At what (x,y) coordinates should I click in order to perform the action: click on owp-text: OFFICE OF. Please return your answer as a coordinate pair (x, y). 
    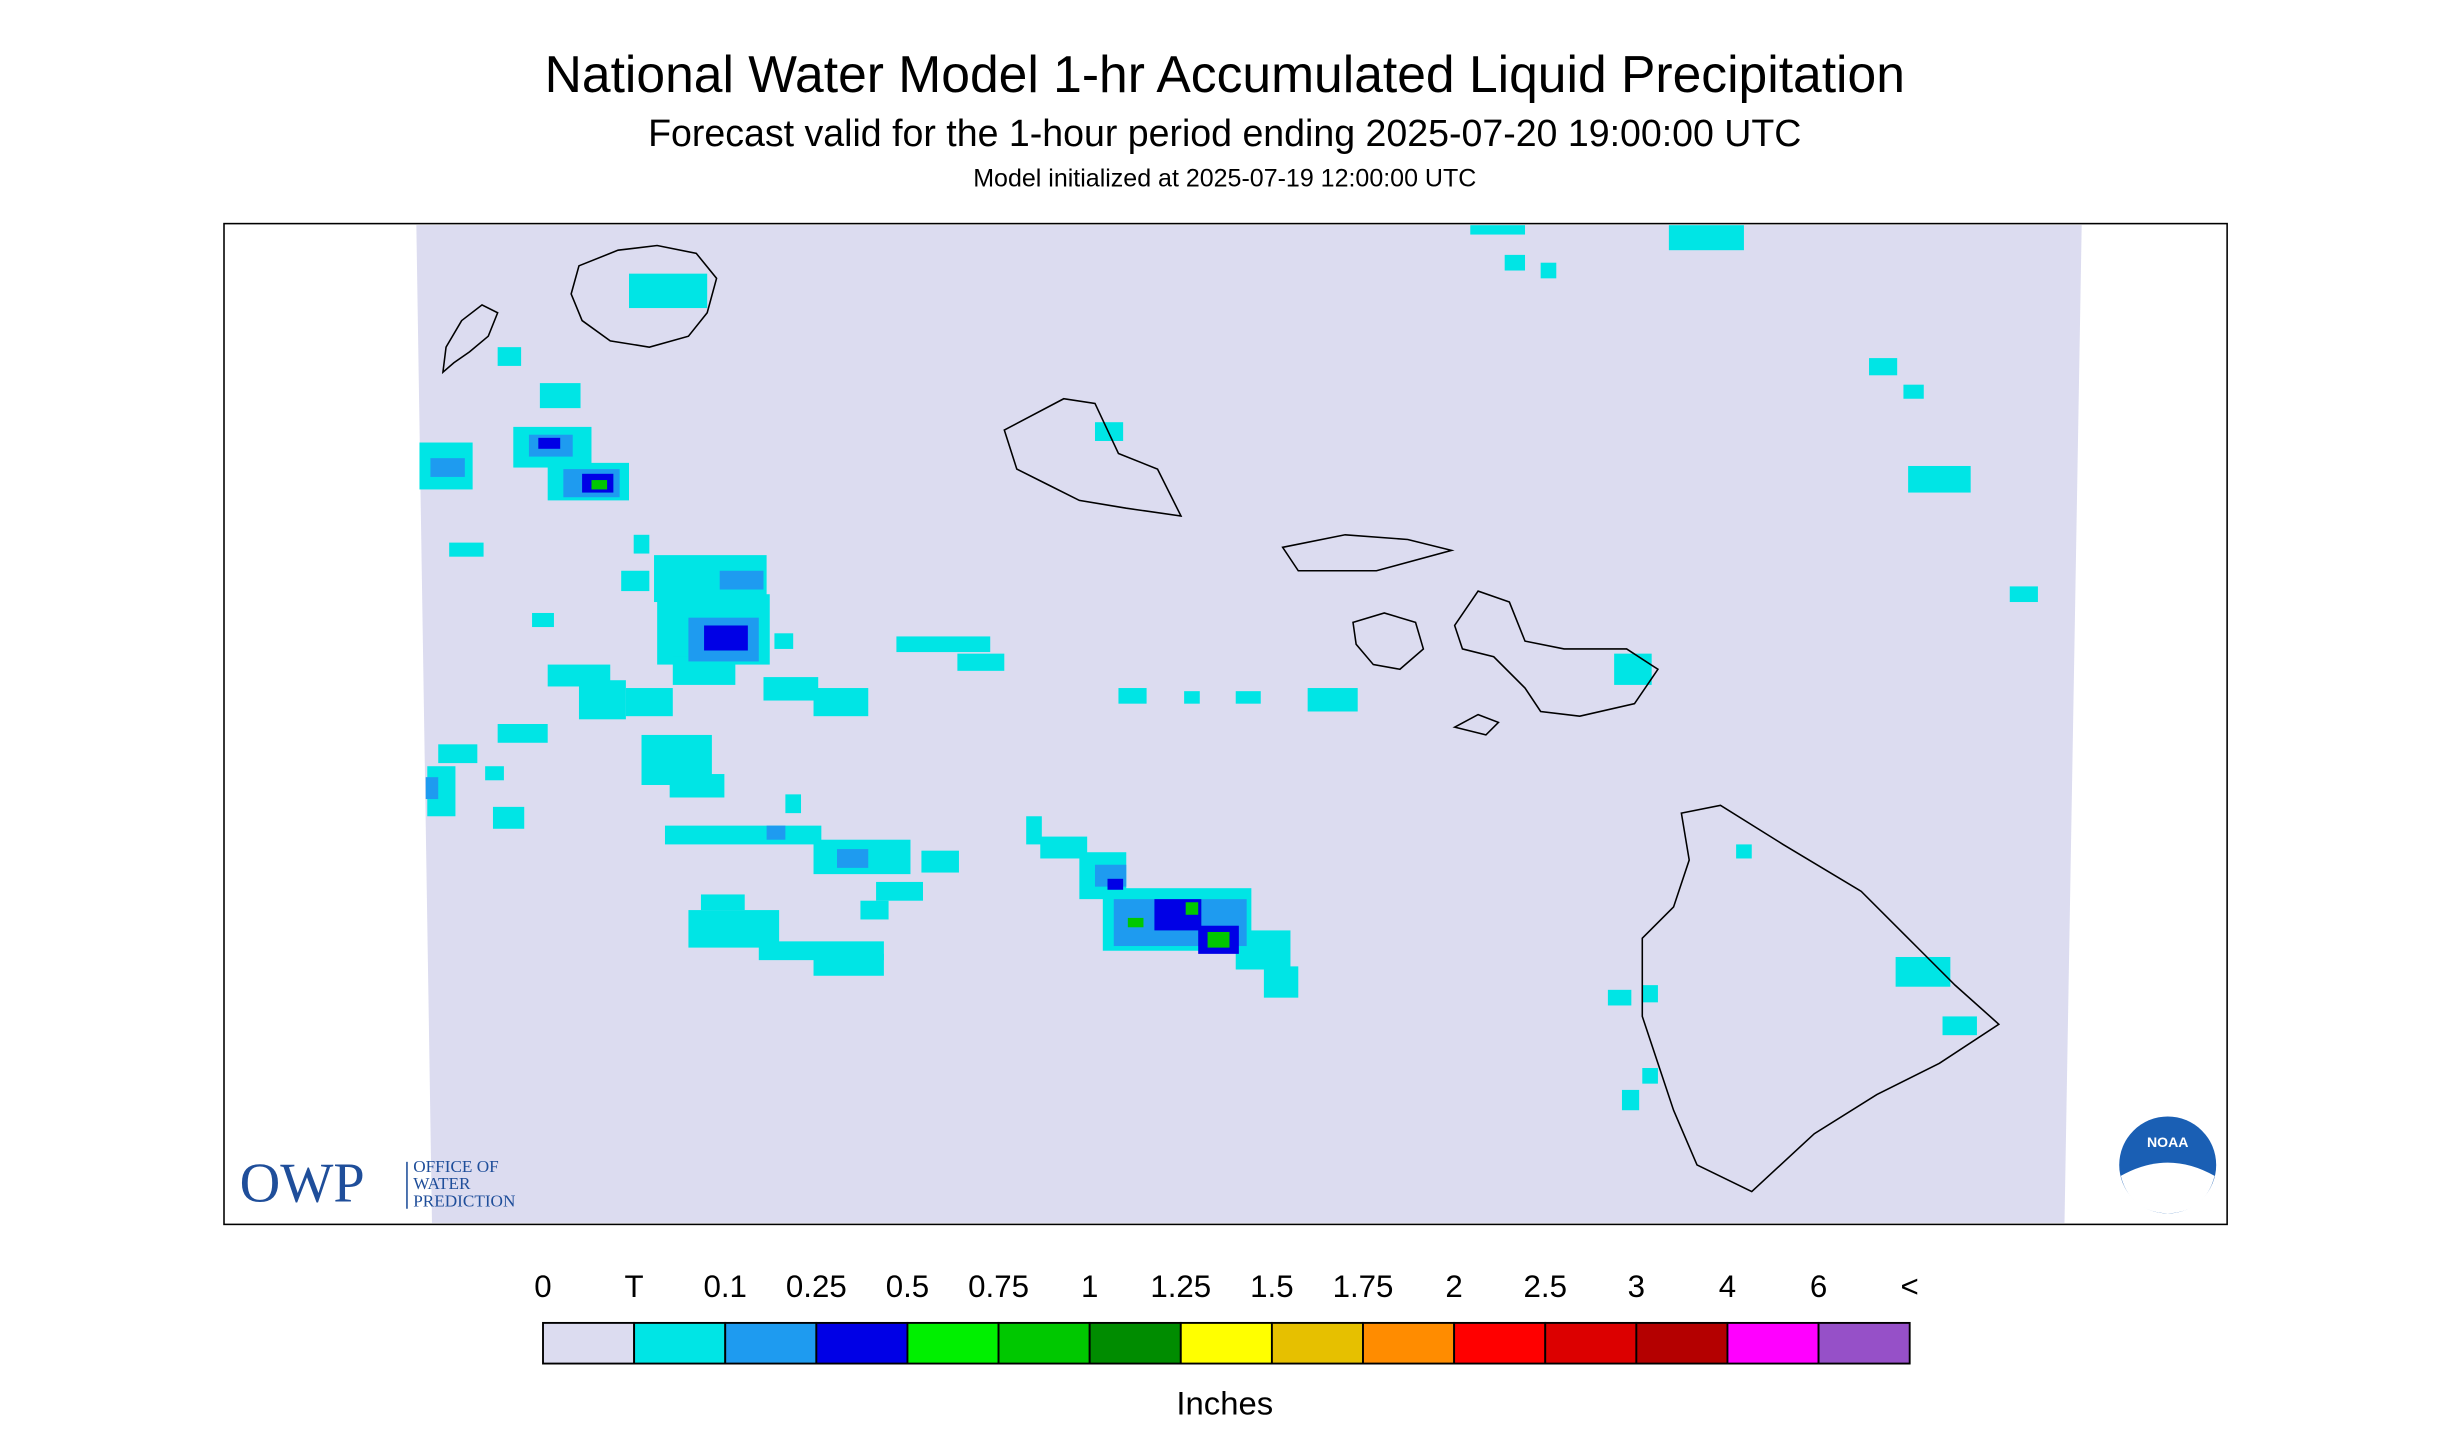
    Looking at the image, I should click on (455, 1166).